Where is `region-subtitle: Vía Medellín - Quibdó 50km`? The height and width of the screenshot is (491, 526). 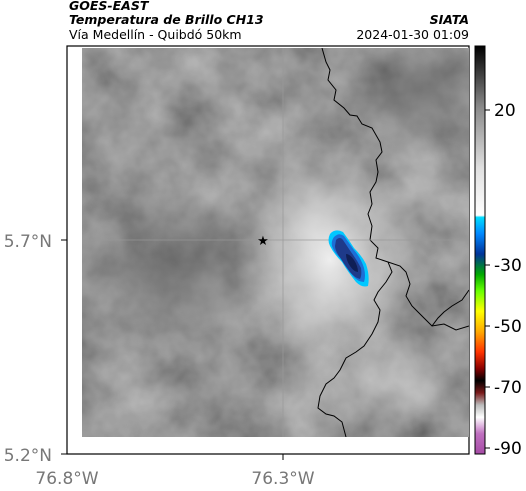 region-subtitle: Vía Medellín - Quibdó 50km is located at coordinates (155, 34).